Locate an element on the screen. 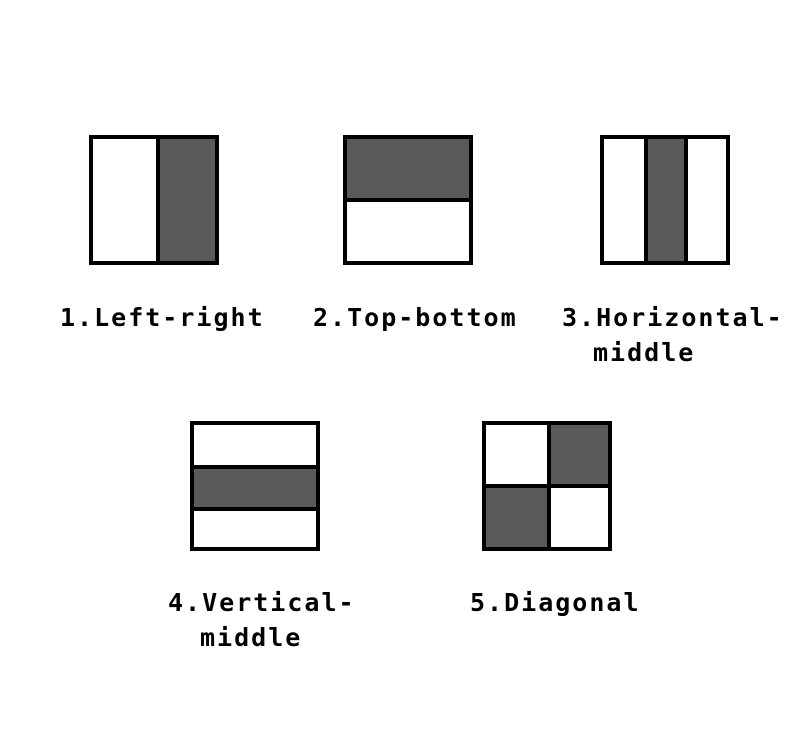  top-bottom-pattern is located at coordinates (408, 200).